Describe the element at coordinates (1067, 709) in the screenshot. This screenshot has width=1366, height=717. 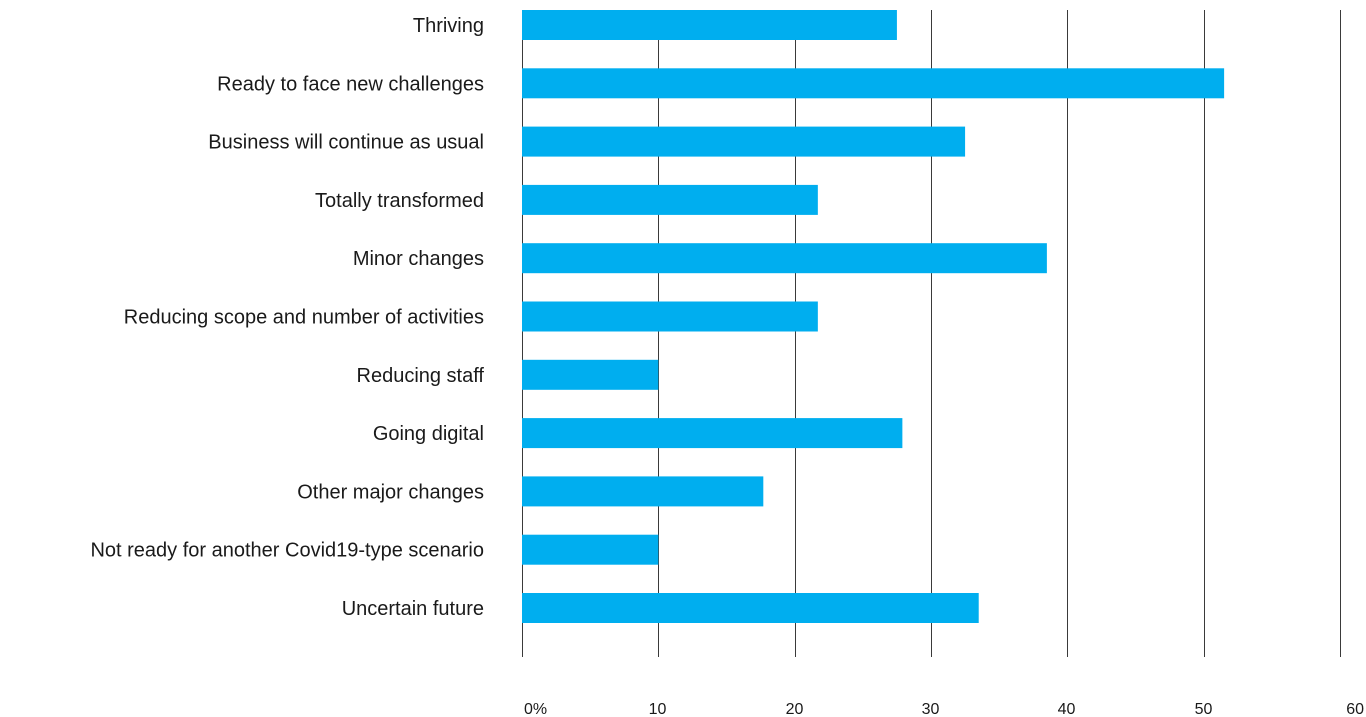
I see `x-tick-label: 40` at that location.